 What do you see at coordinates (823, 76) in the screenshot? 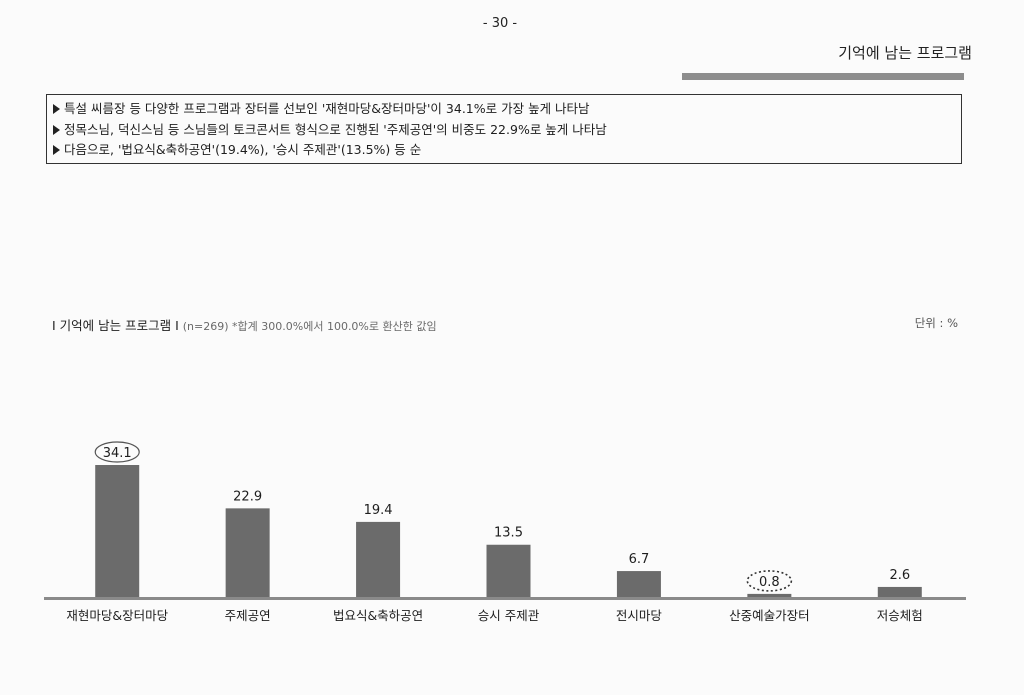
I see `section-rule` at bounding box center [823, 76].